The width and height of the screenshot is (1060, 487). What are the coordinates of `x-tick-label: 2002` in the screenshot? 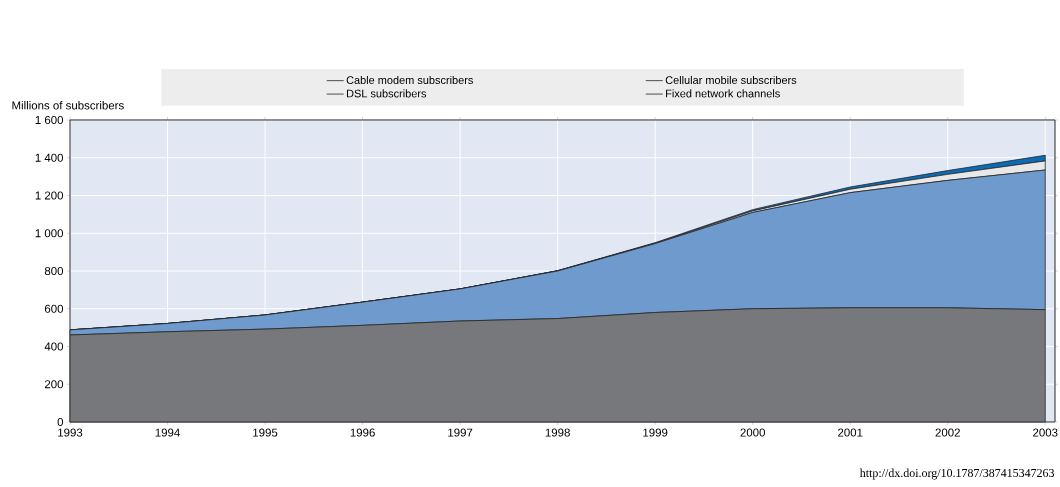 It's located at (947, 432).